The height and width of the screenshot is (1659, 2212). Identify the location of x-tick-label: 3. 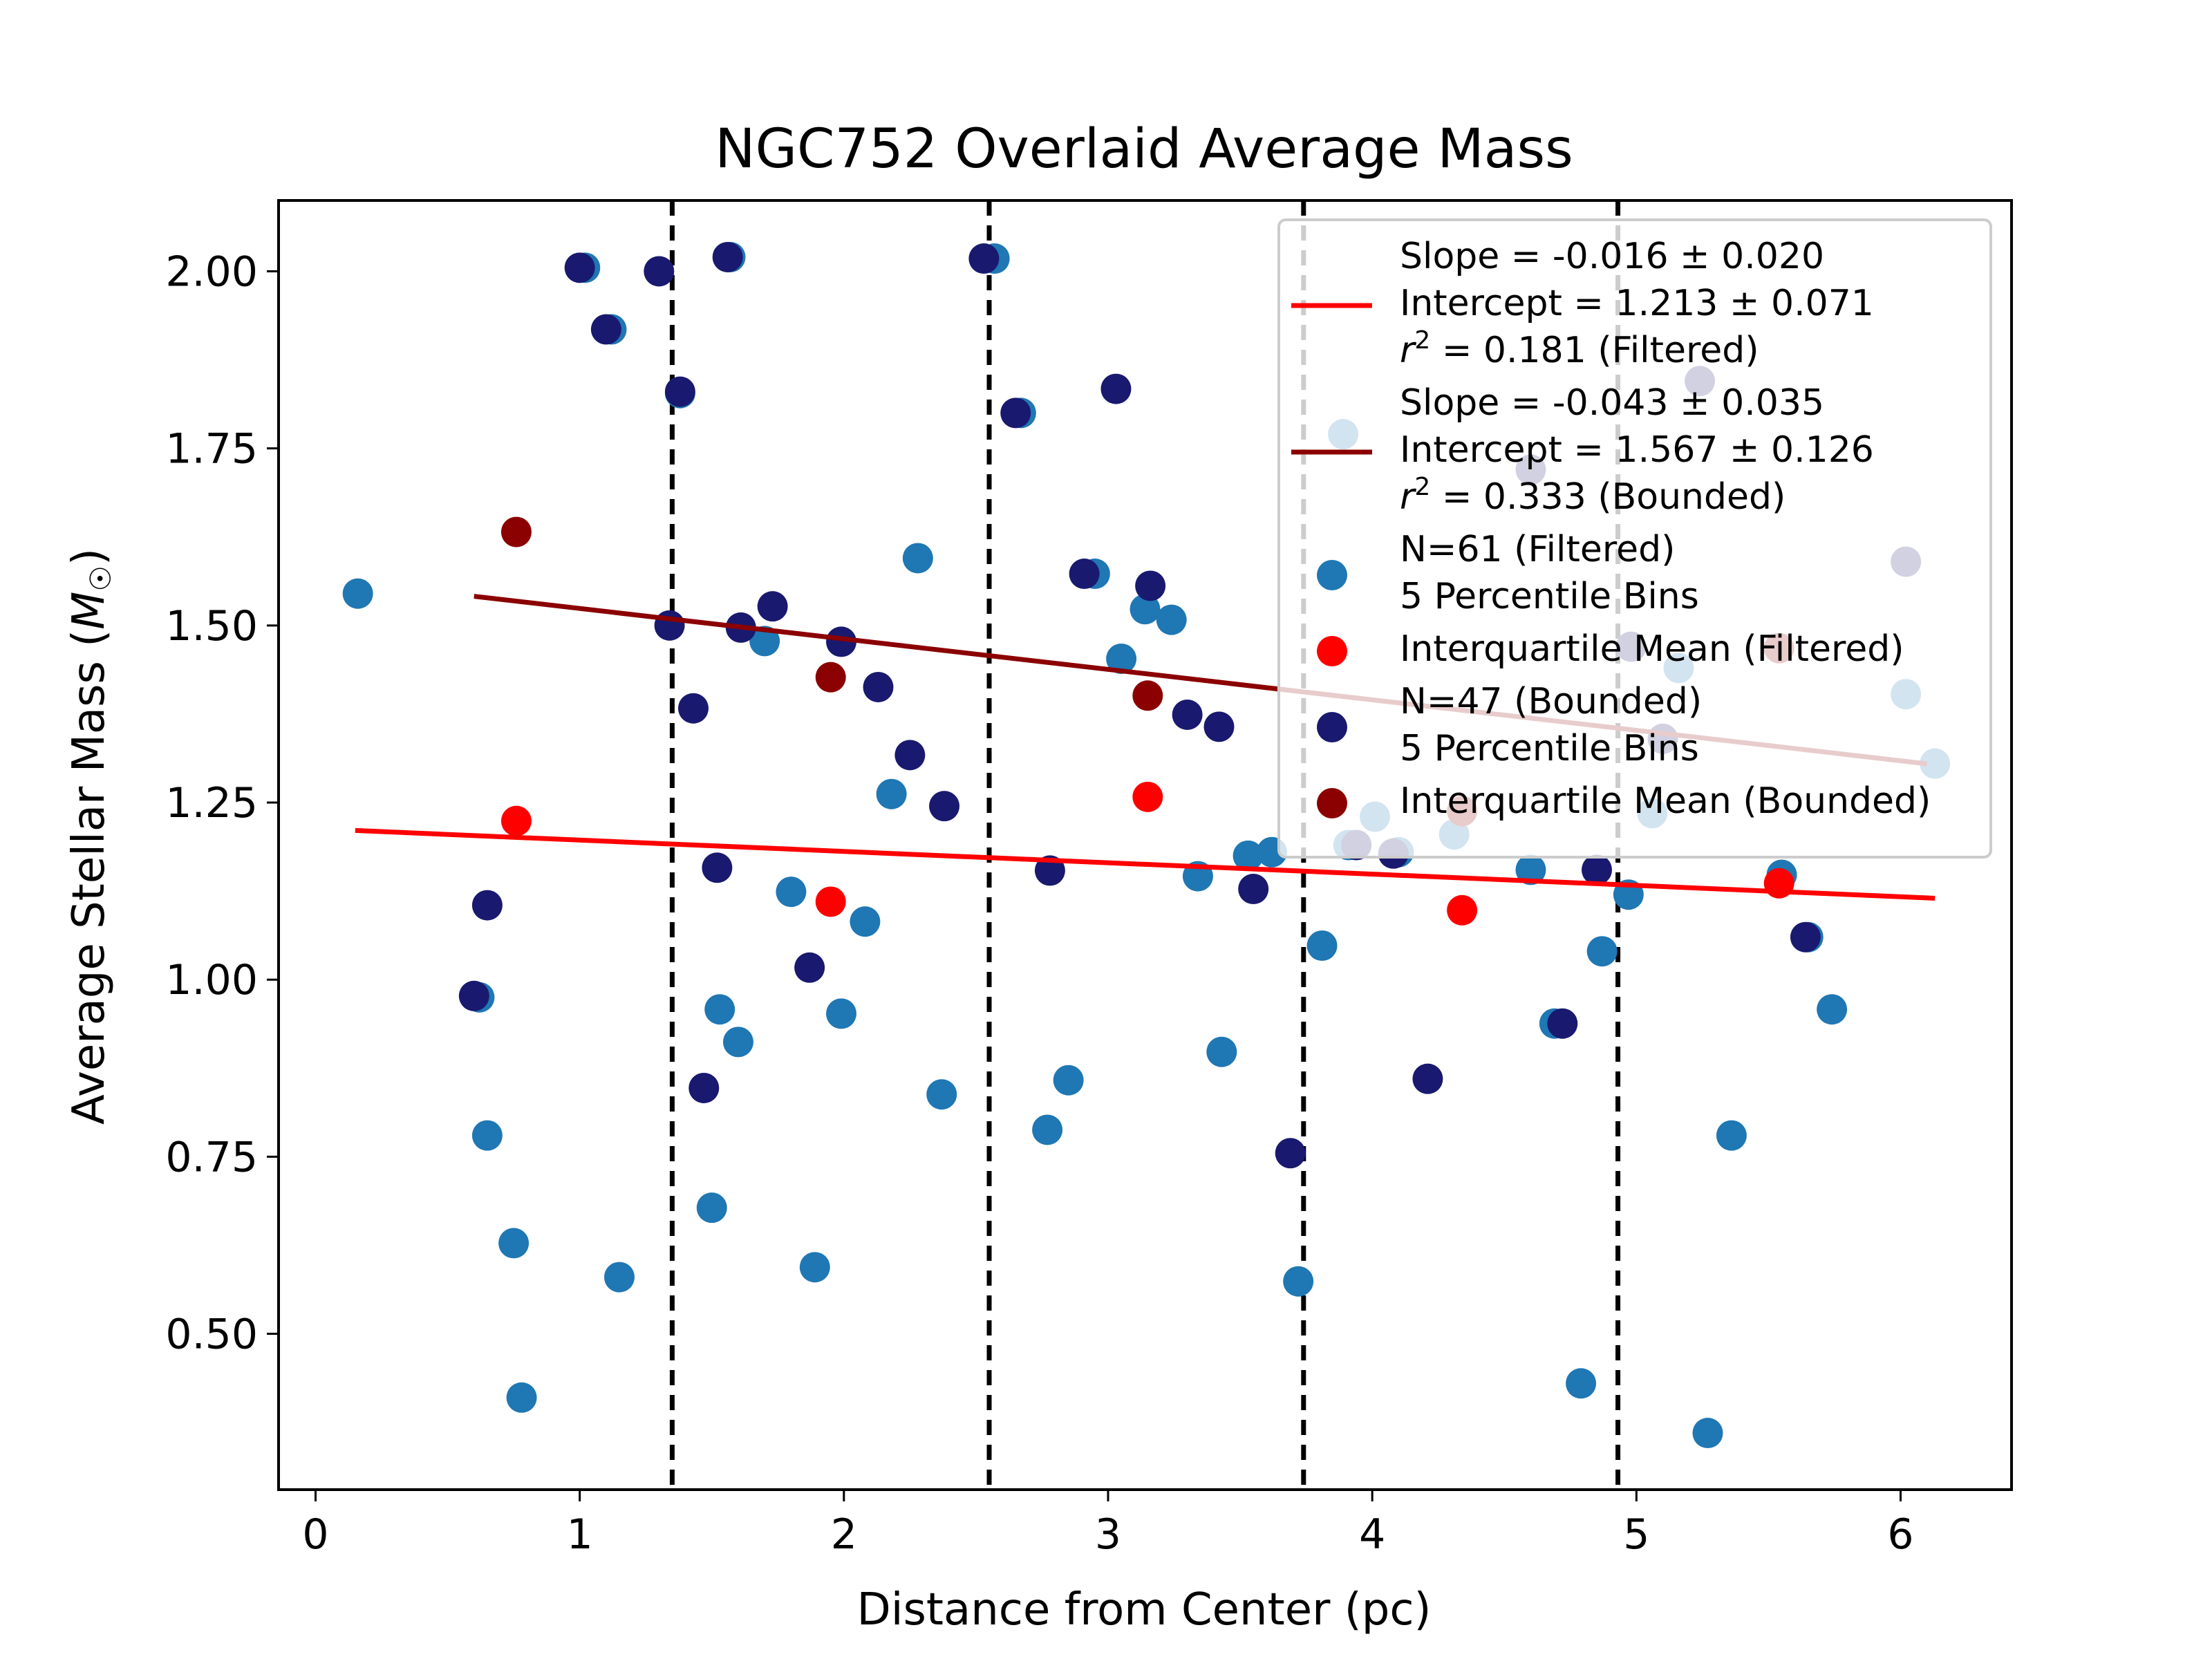
(1108, 1535).